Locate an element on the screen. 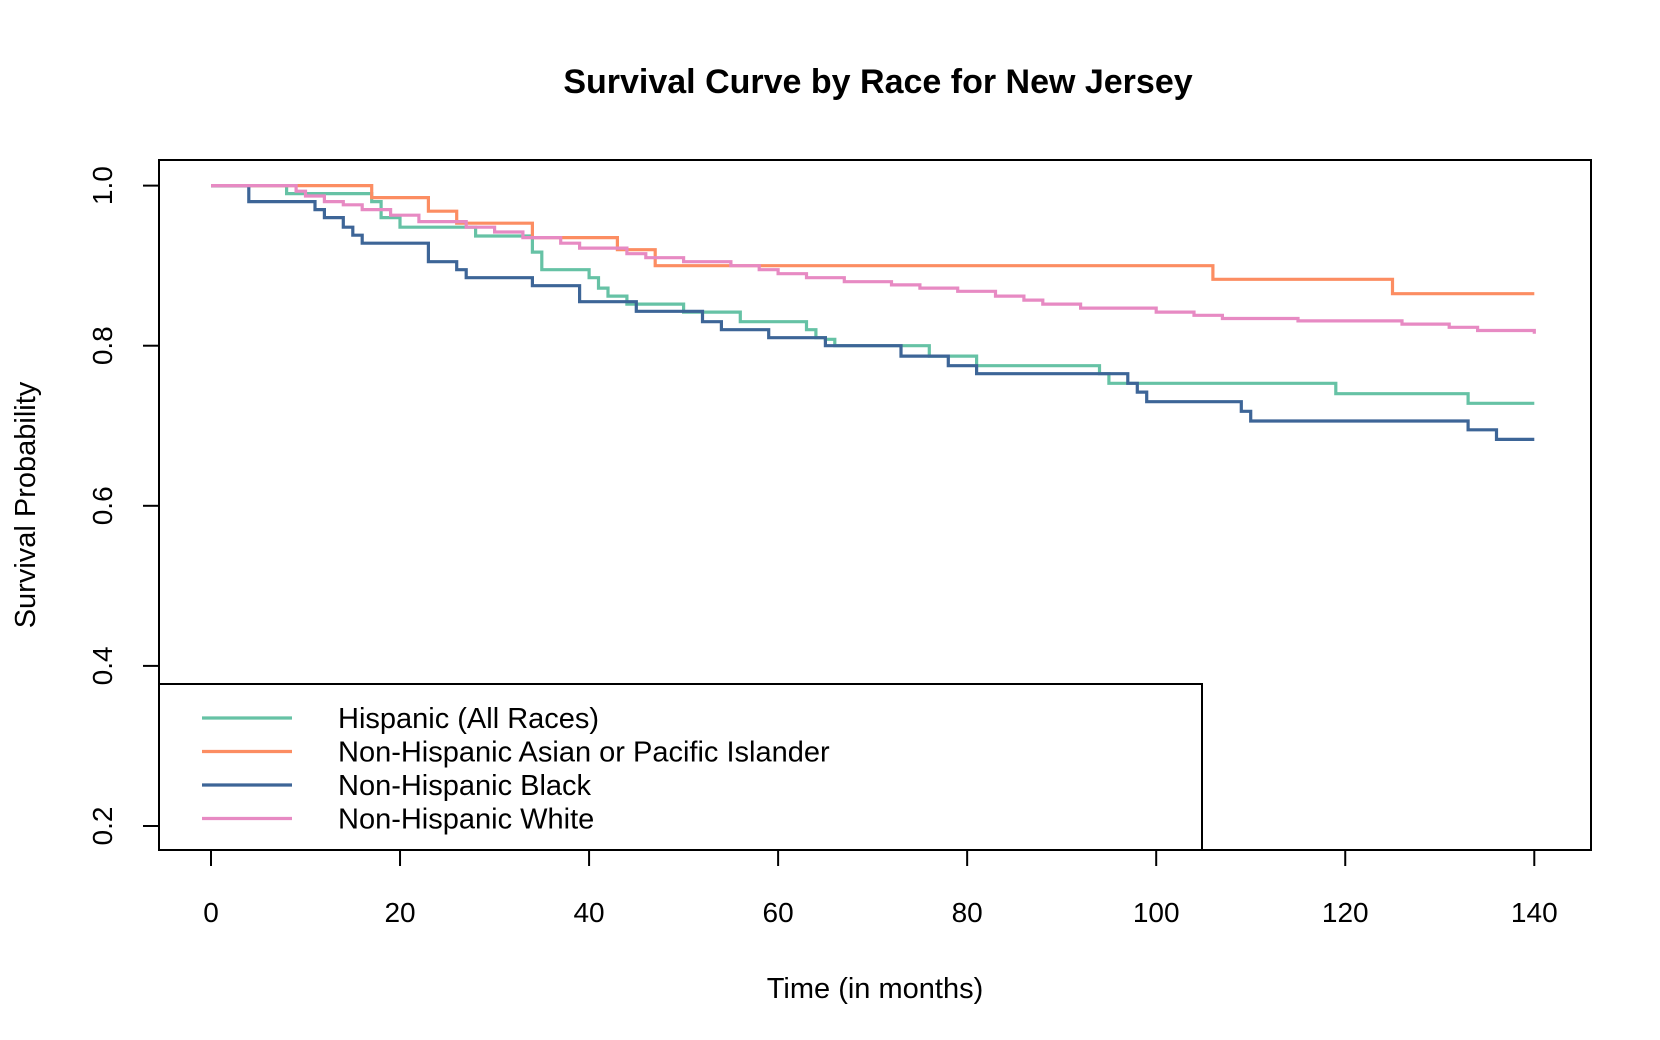 This screenshot has height=1040, width=1660. x-tick-label: 80 is located at coordinates (967, 912).